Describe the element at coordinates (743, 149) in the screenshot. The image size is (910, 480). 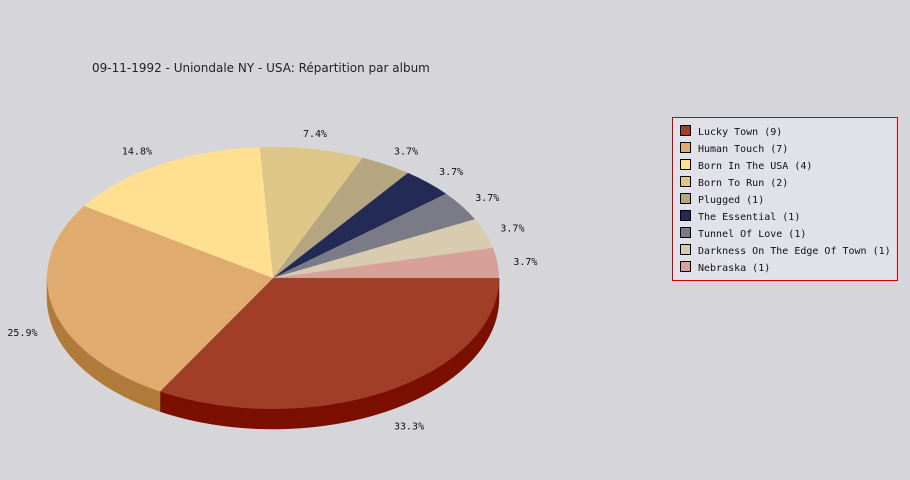
I see `legend-label: Human Touch (7)` at that location.